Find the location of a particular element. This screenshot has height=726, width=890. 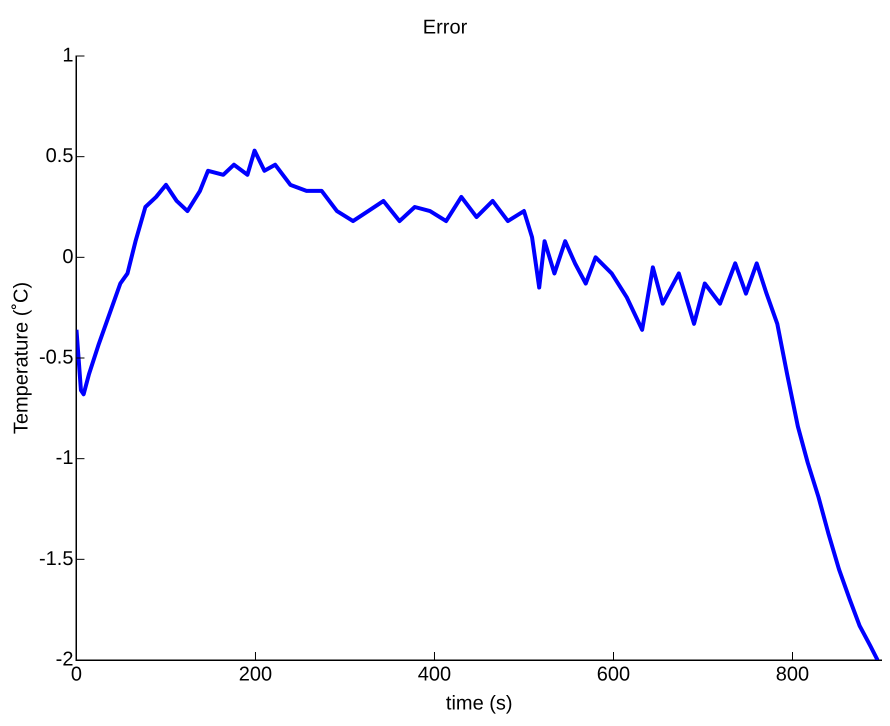

y-tick-label: 0 is located at coordinates (68, 257).